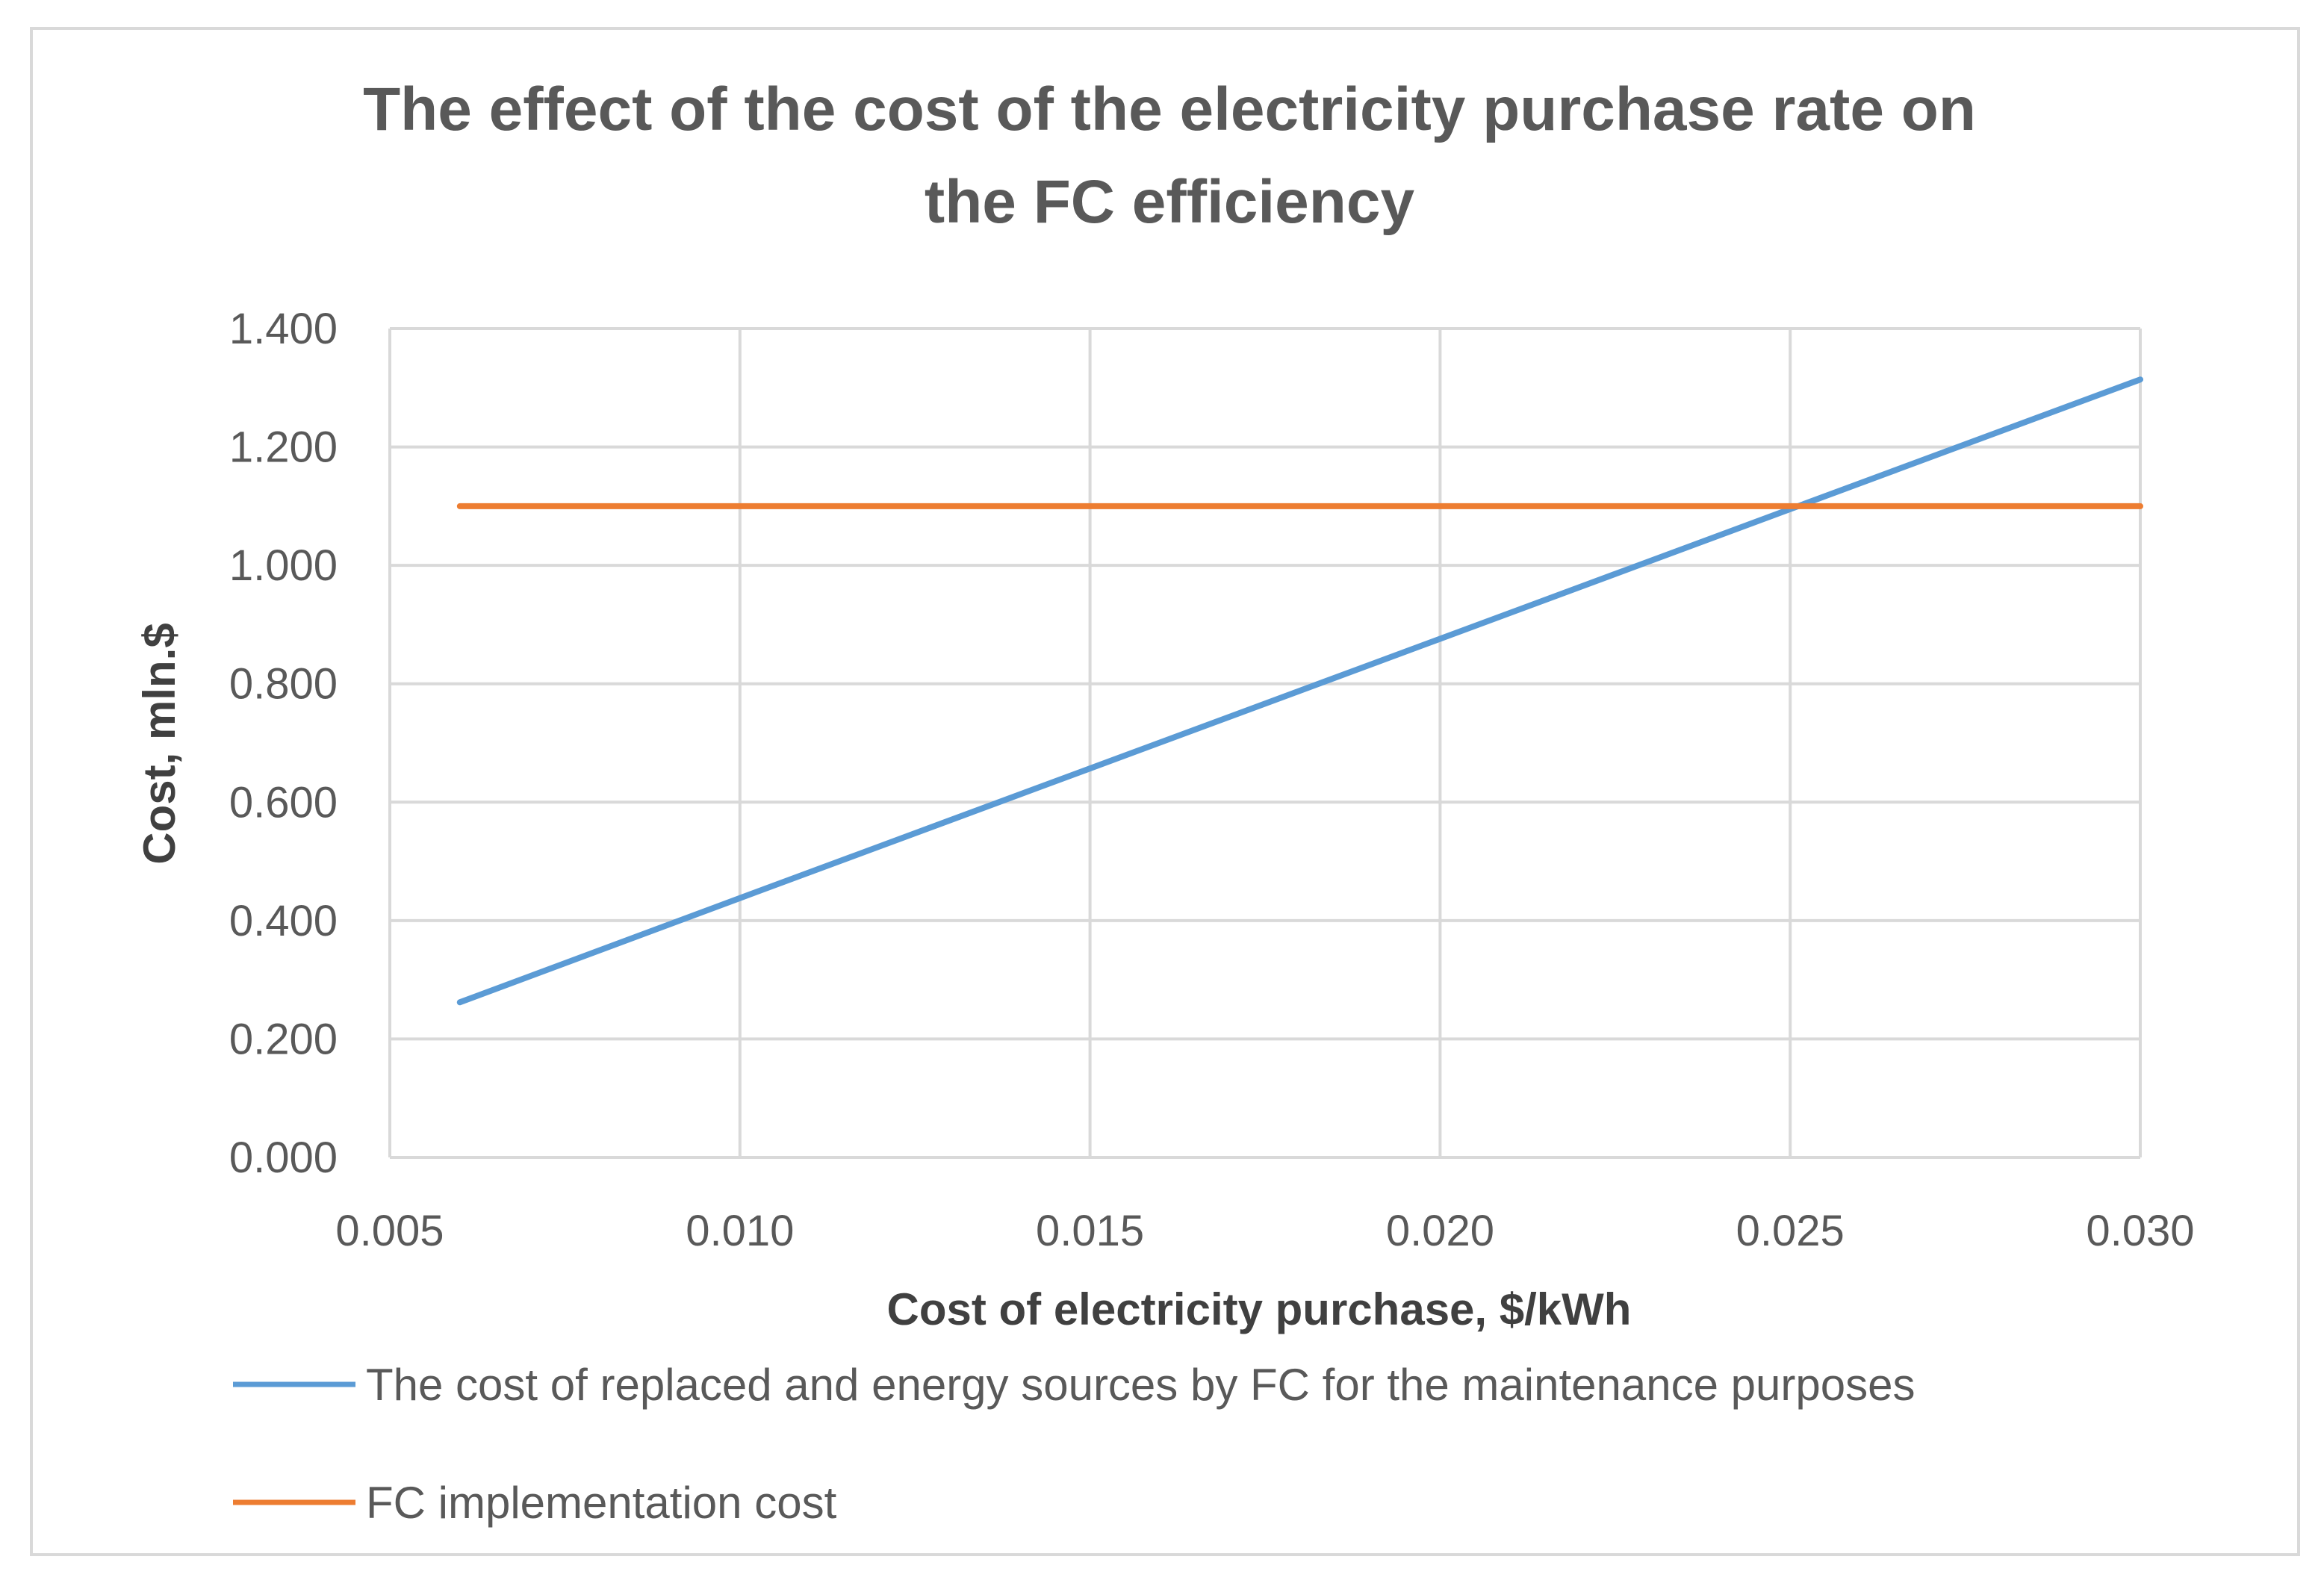 The height and width of the screenshot is (1589, 2324). What do you see at coordinates (283, 1039) in the screenshot?
I see `y-tick-label: 0.200` at bounding box center [283, 1039].